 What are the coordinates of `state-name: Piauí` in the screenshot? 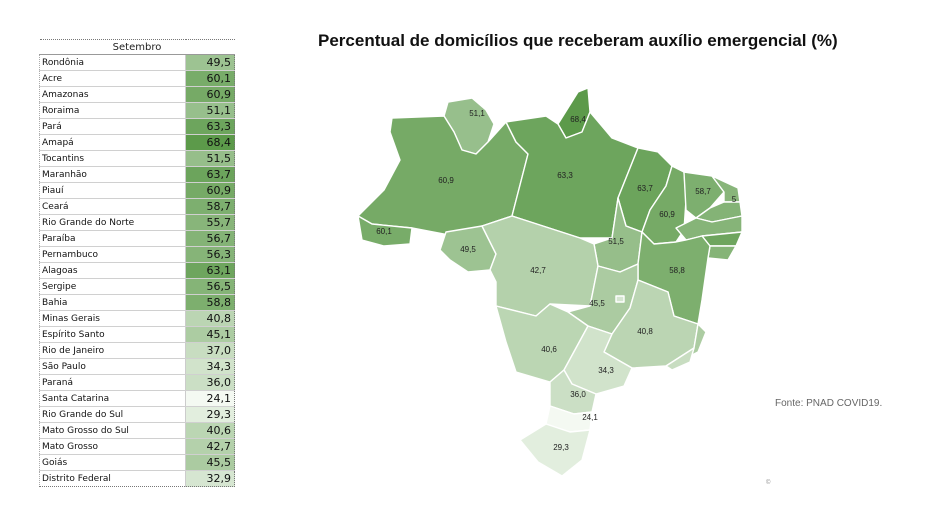 It's located at (112, 190).